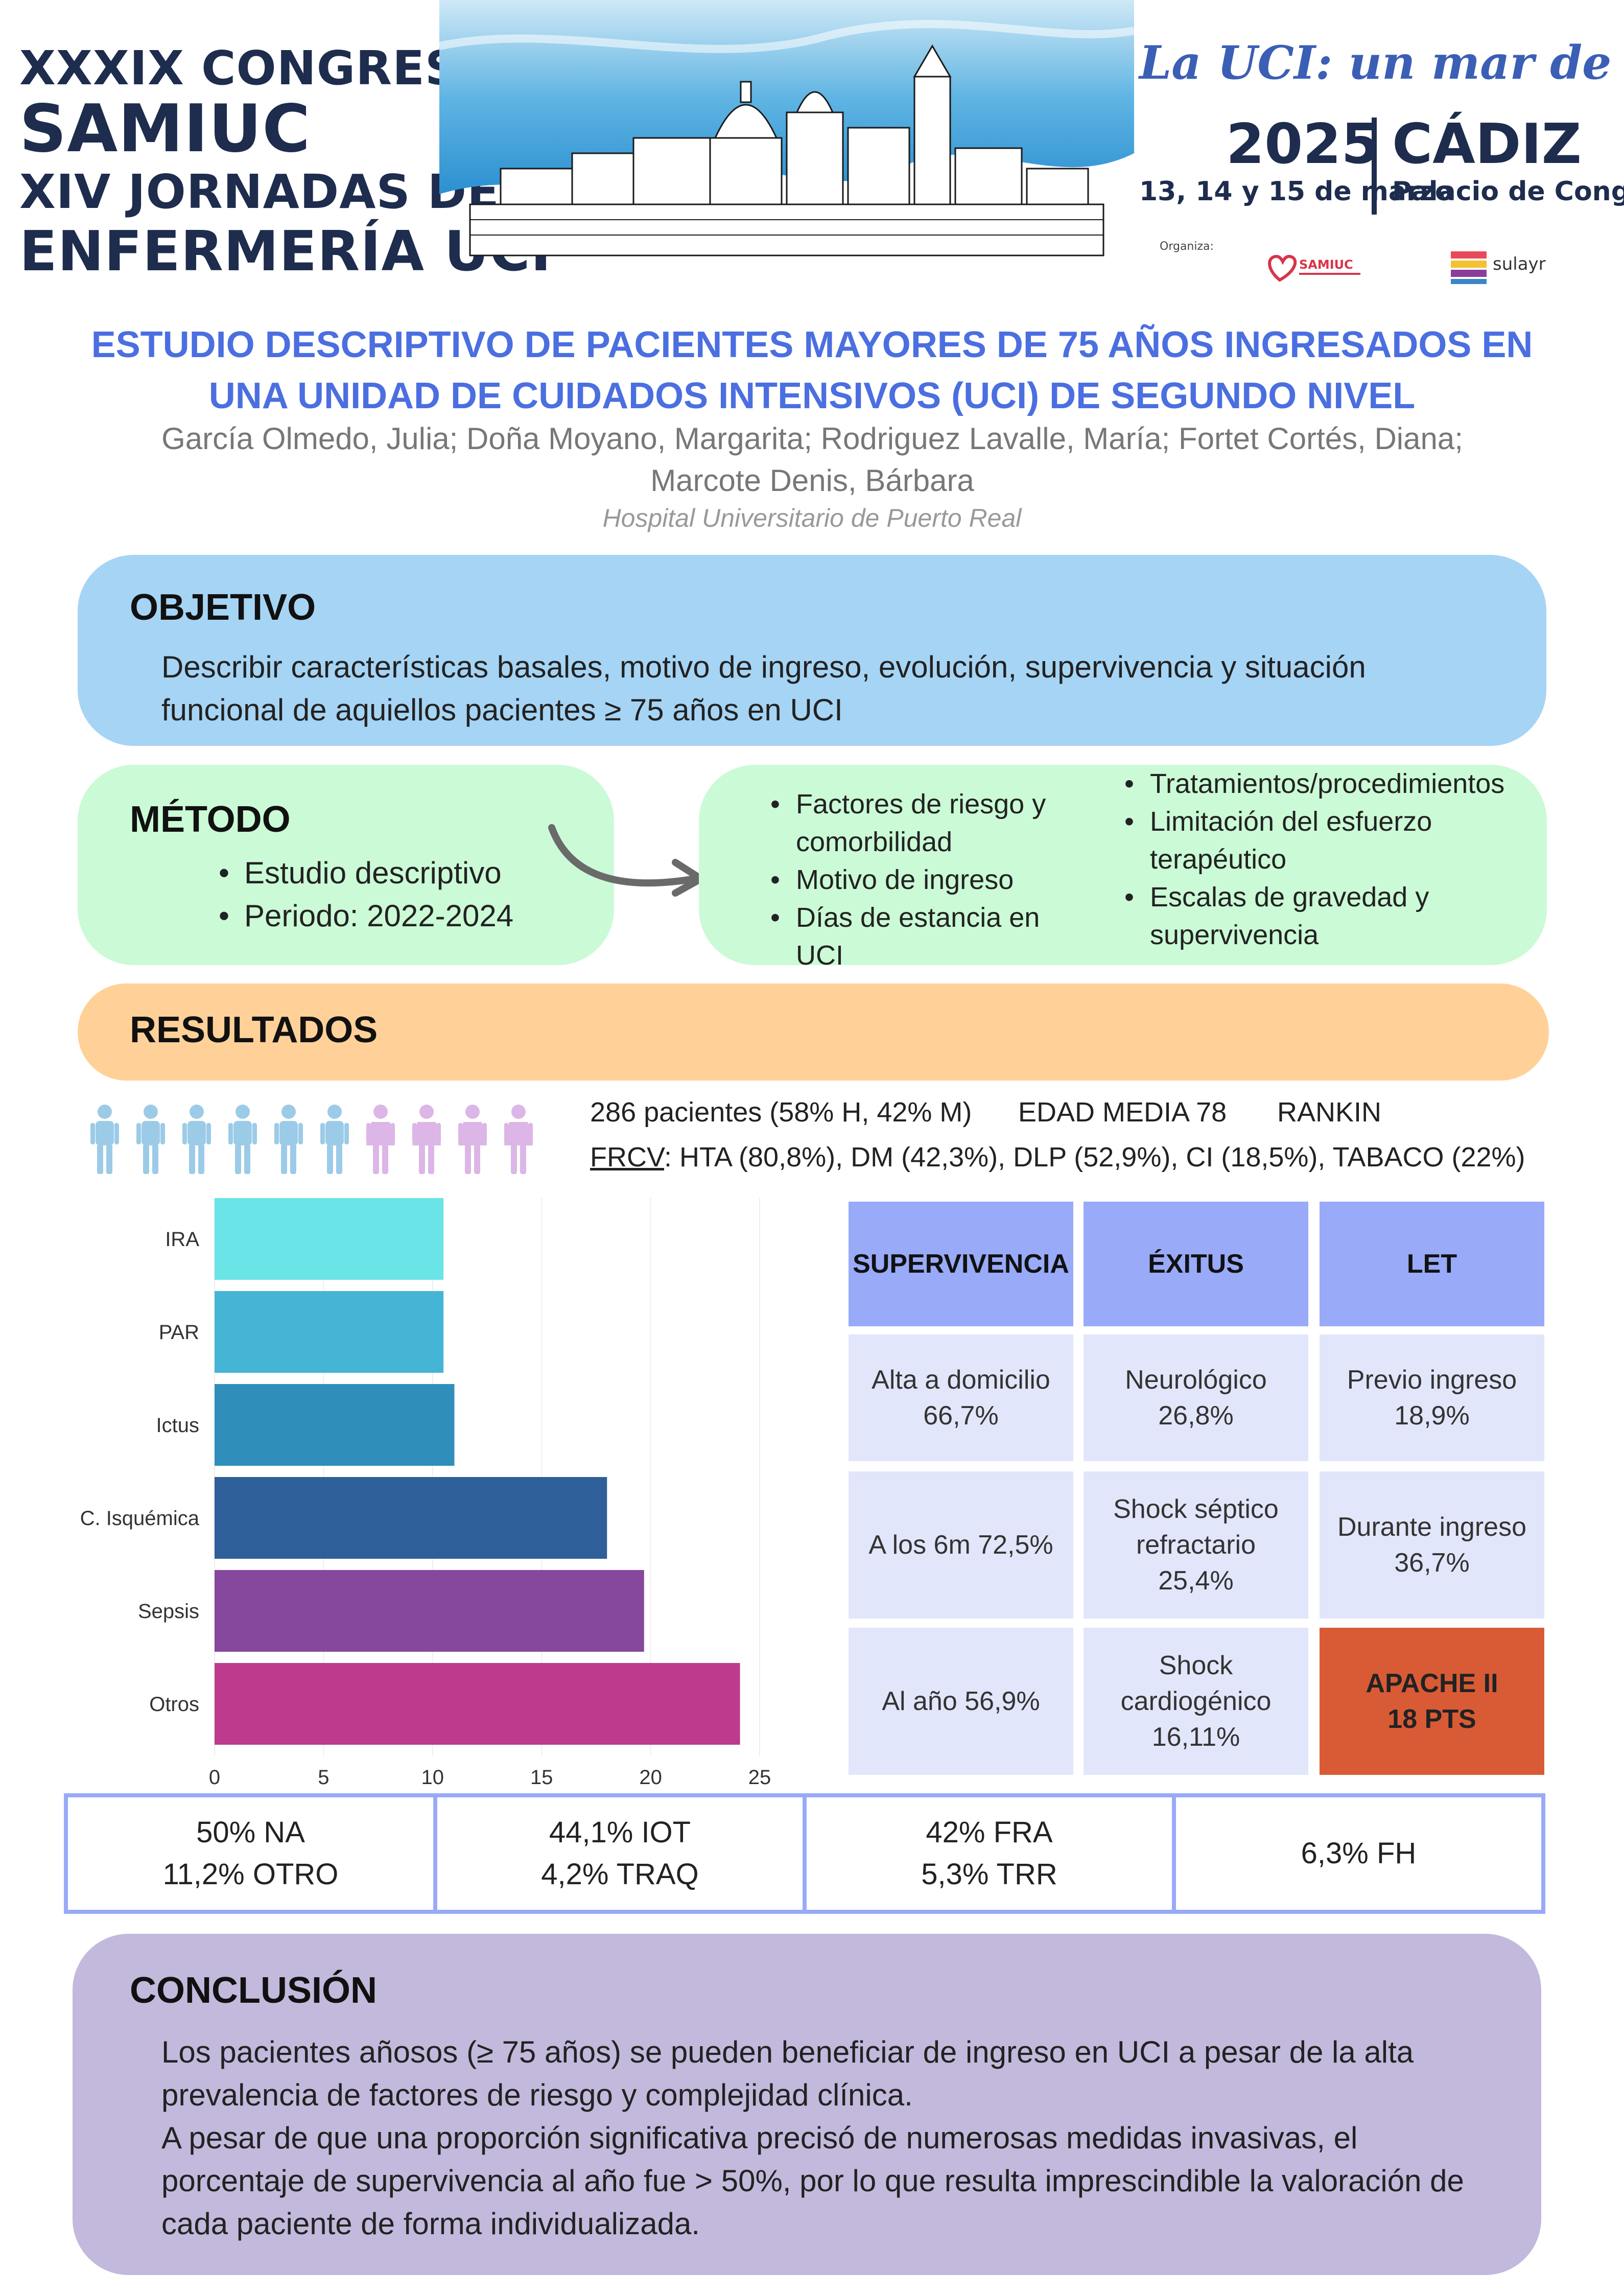  What do you see at coordinates (1487, 144) in the screenshot?
I see `congress-city: CÁDIZ` at bounding box center [1487, 144].